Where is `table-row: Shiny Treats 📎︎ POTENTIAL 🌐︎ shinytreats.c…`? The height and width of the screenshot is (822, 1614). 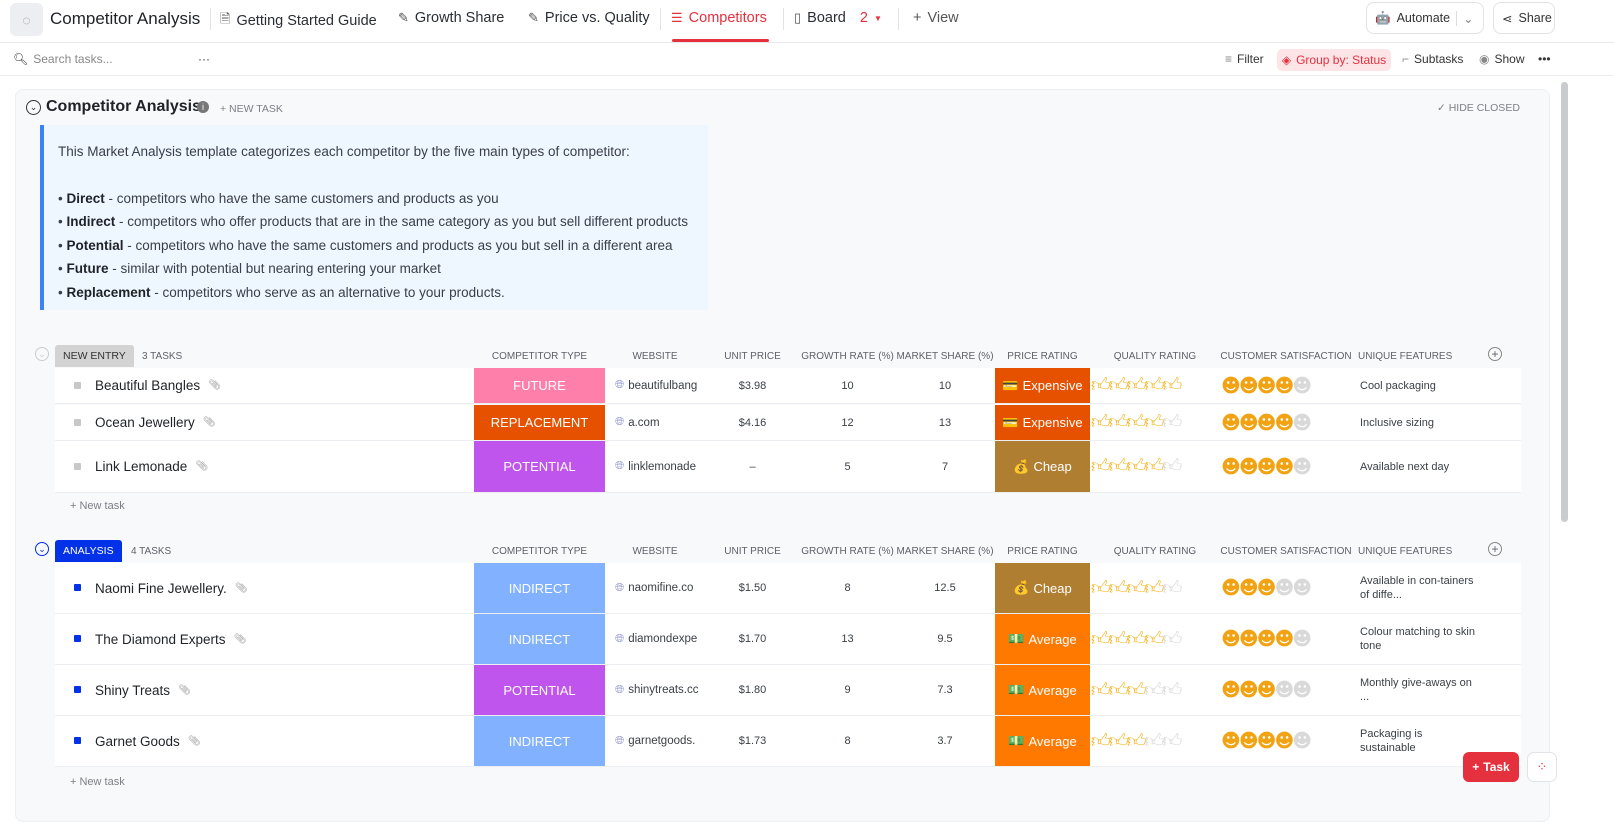
table-row: Shiny Treats 📎︎ POTENTIAL 🌐︎ shinytreats.c… is located at coordinates (788, 690).